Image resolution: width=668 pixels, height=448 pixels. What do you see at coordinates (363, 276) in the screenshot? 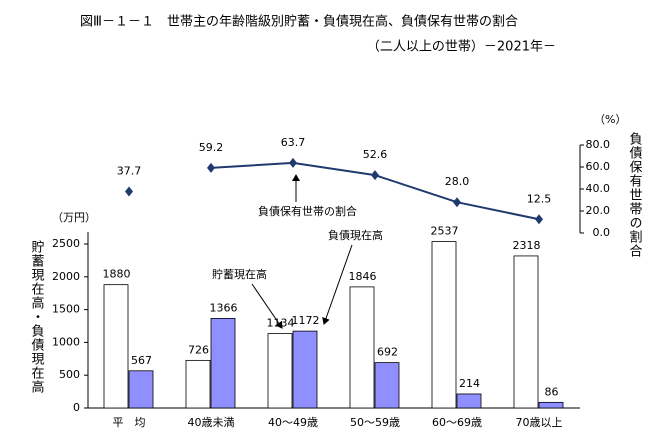
I see `bar-value-label: 1846` at bounding box center [363, 276].